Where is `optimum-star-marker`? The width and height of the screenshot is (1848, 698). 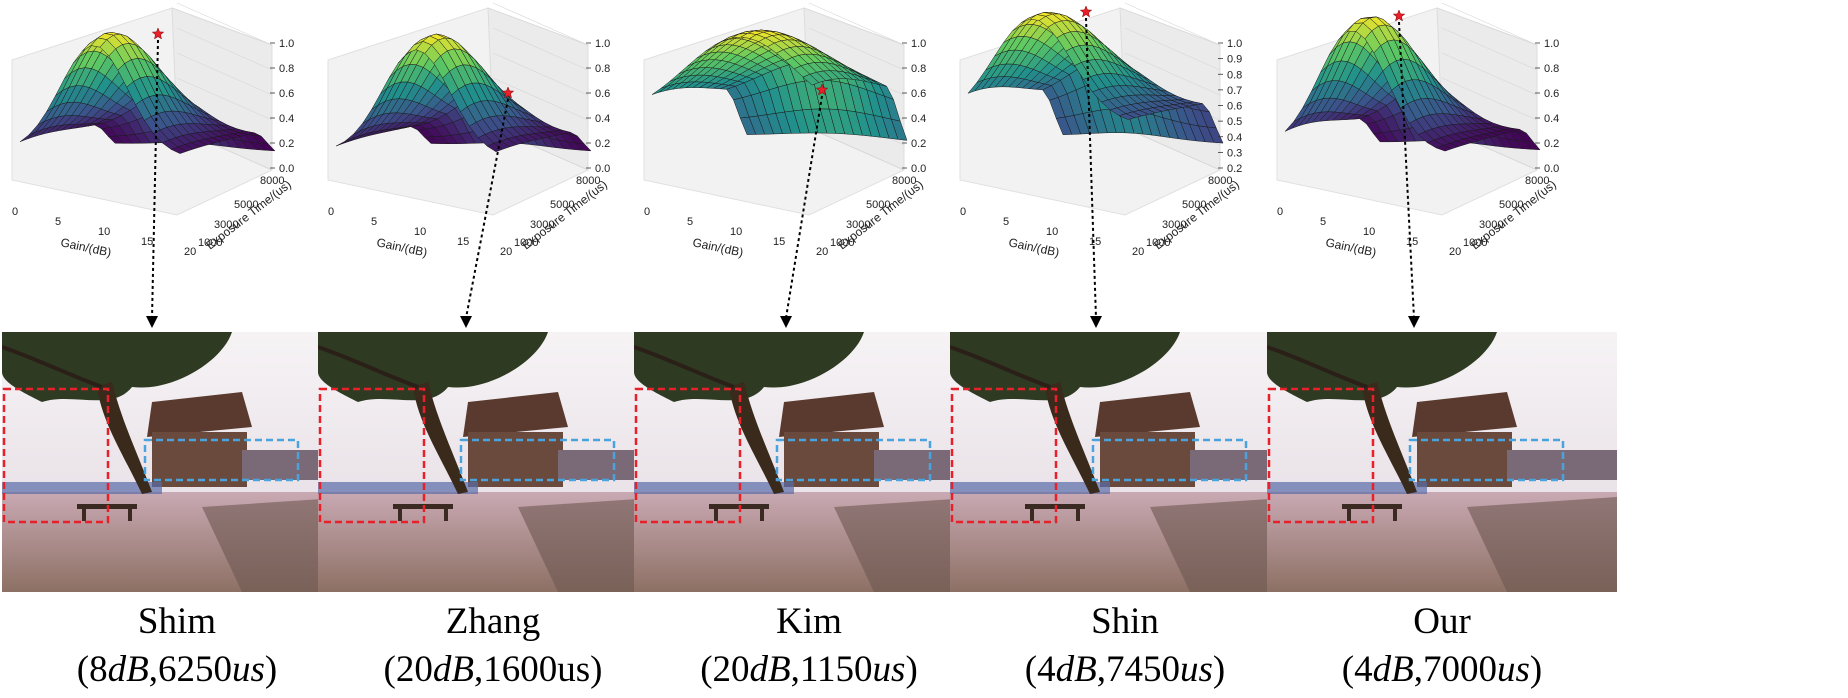 optimum-star-marker is located at coordinates (1086, 11).